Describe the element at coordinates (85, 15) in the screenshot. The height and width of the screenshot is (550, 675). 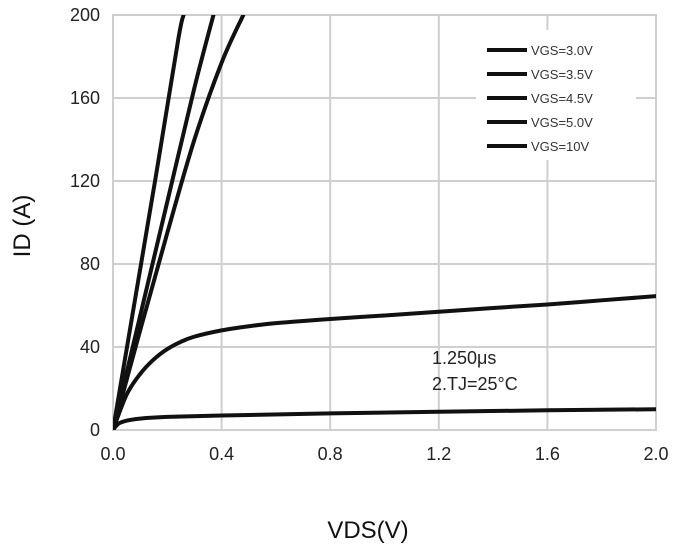
I see `y-tick-label: 200` at that location.